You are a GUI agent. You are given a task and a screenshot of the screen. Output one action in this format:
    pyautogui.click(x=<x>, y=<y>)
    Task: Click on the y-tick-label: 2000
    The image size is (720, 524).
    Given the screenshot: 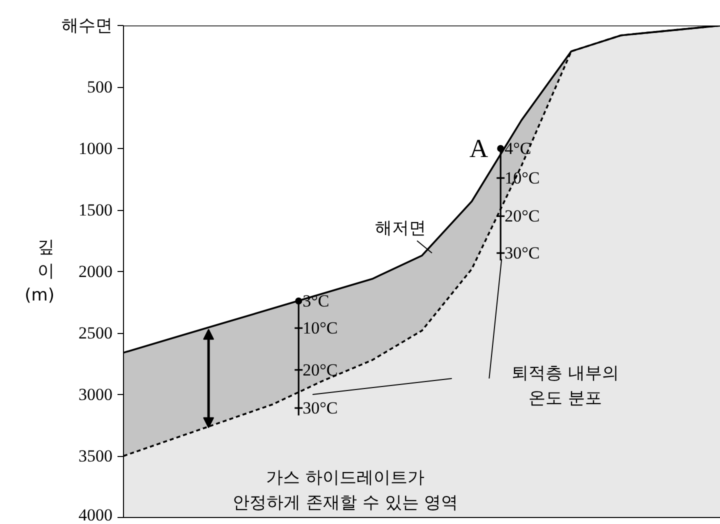 What is the action you would take?
    pyautogui.click(x=95, y=271)
    